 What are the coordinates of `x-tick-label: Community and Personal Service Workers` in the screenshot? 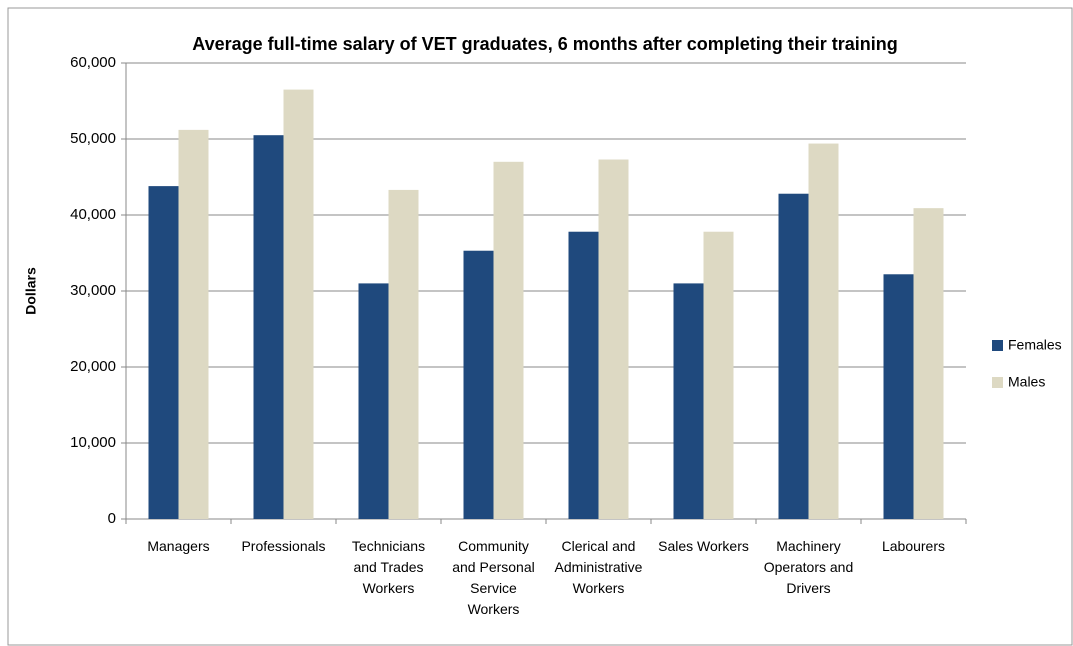 It's located at (493, 577).